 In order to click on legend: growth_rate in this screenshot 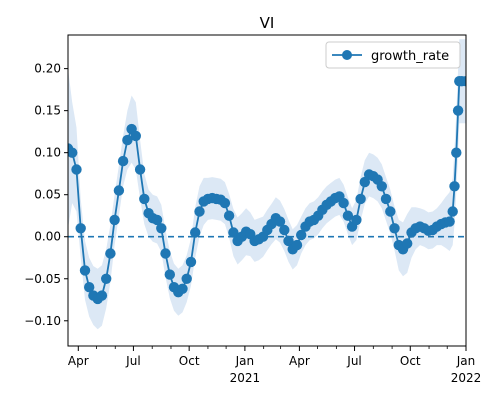, I will do `click(393, 55)`.